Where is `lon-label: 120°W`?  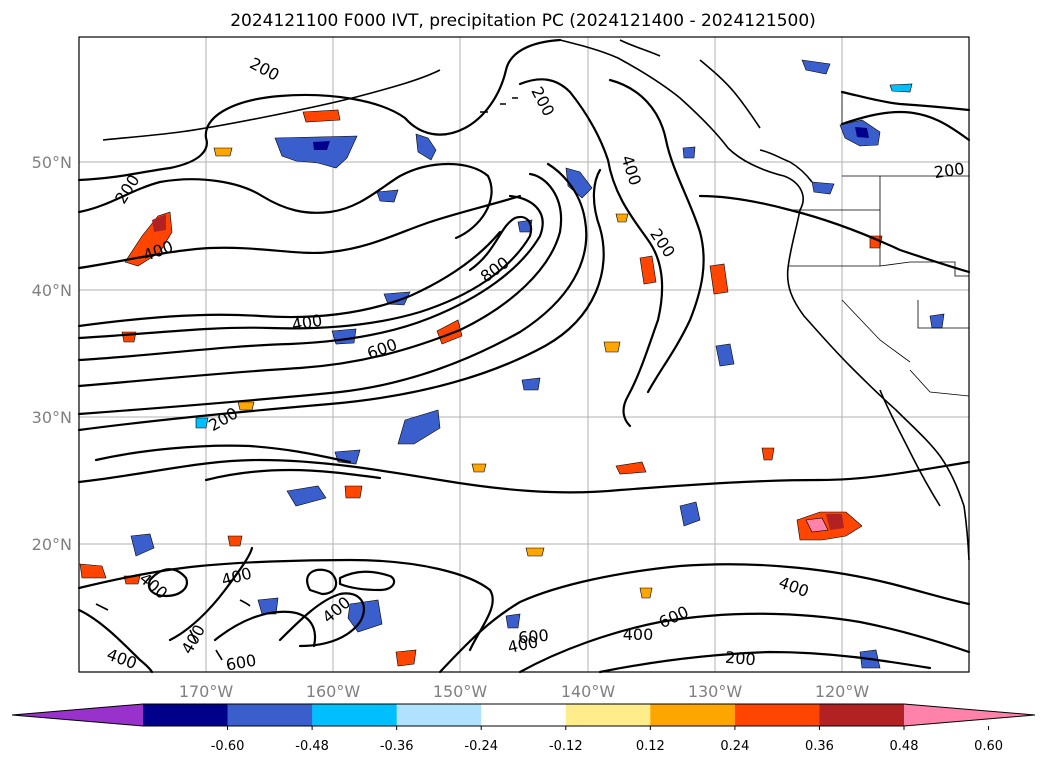 lon-label: 120°W is located at coordinates (842, 691).